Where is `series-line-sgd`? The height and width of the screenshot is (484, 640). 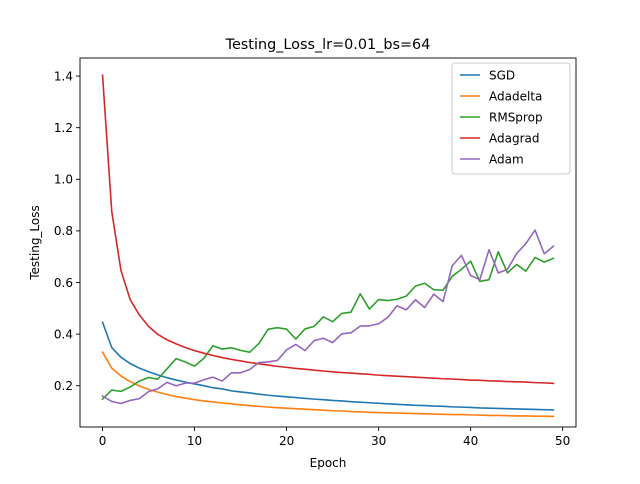 series-line-sgd is located at coordinates (328, 366).